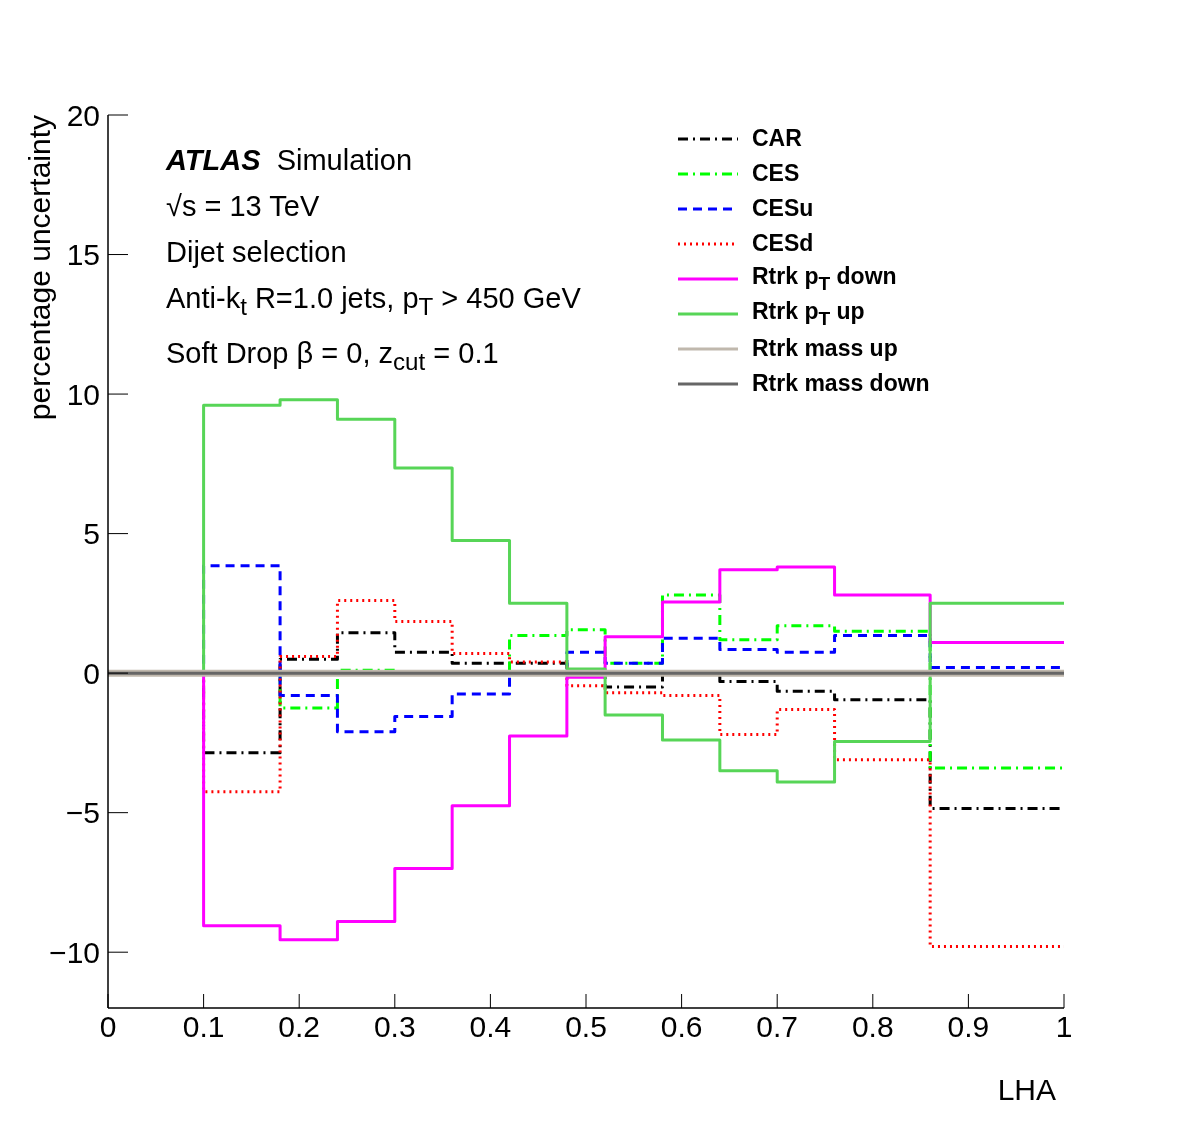 The image size is (1182, 1146). Describe the element at coordinates (91, 673) in the screenshot. I see `y-tick-label: 0` at that location.